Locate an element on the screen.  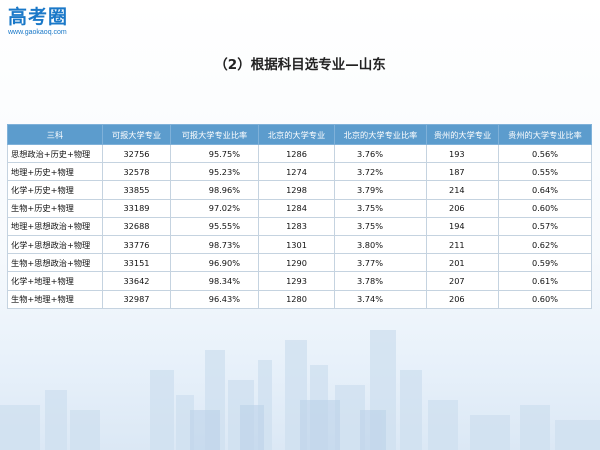
cell-available: 32987 is located at coordinates (136, 299).